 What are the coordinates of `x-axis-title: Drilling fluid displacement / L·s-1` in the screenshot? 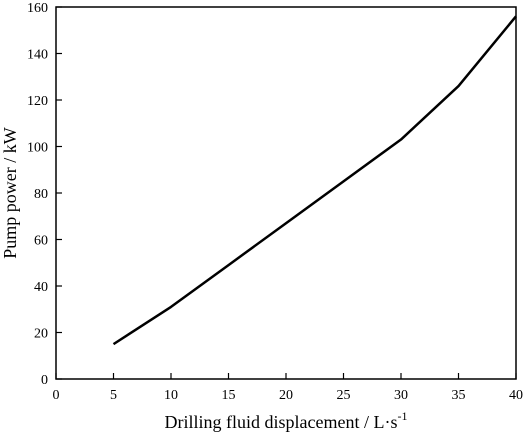 It's located at (286, 420).